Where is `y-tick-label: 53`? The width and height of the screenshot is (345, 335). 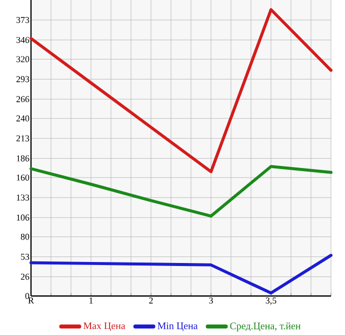 y-tick-label: 53 is located at coordinates (25, 257).